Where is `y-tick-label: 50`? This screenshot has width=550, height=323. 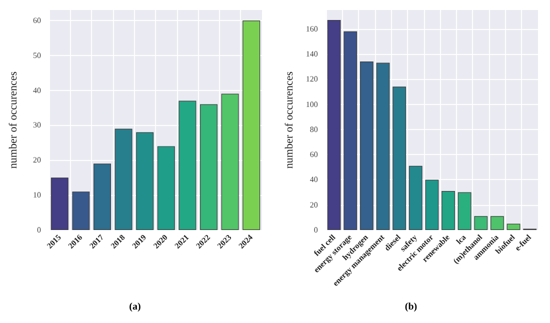 y-tick-label: 50 is located at coordinates (37, 55).